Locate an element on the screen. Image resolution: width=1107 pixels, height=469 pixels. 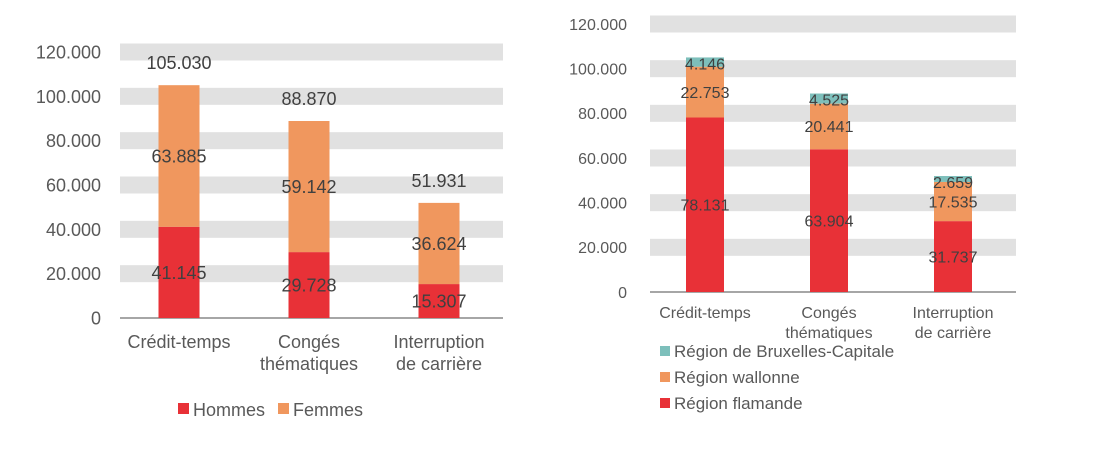
data-label: 63.885 is located at coordinates (178, 156).